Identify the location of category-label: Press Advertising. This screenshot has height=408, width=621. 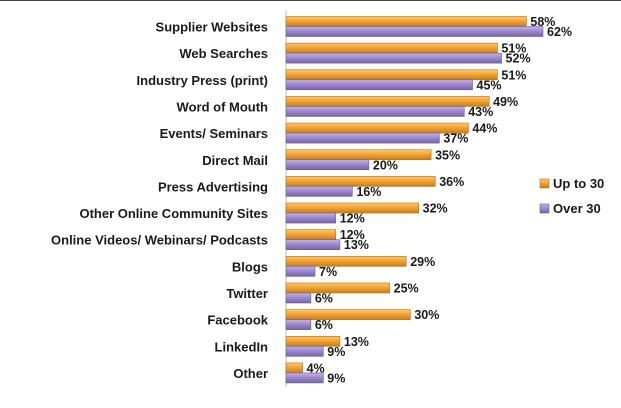
(213, 186).